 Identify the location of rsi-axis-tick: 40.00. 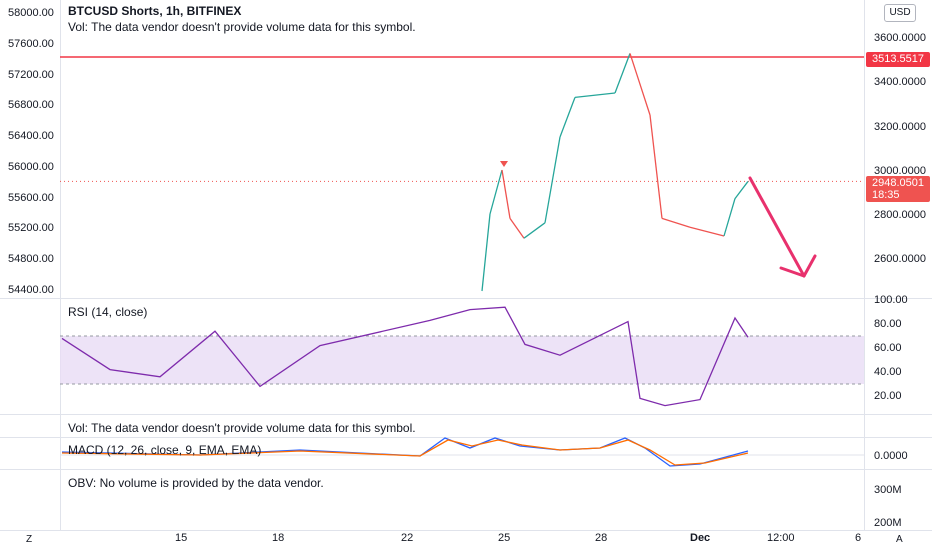
(888, 372).